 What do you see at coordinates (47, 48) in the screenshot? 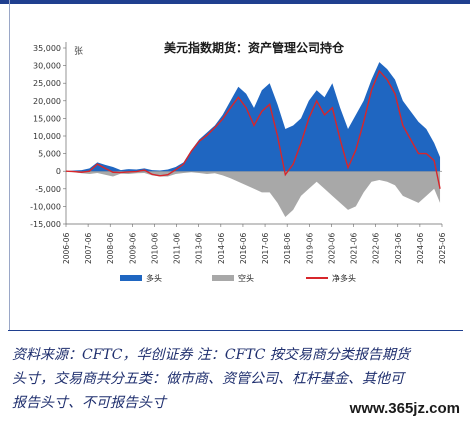
I see `y-tick-label: 35,000` at bounding box center [47, 48].